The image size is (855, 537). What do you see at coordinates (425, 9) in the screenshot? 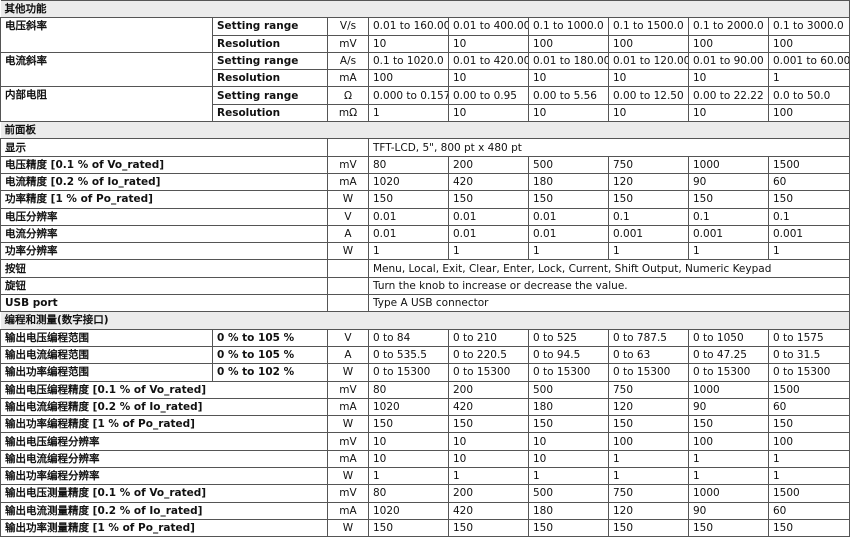
I see `section-title: 其他功能` at bounding box center [425, 9].